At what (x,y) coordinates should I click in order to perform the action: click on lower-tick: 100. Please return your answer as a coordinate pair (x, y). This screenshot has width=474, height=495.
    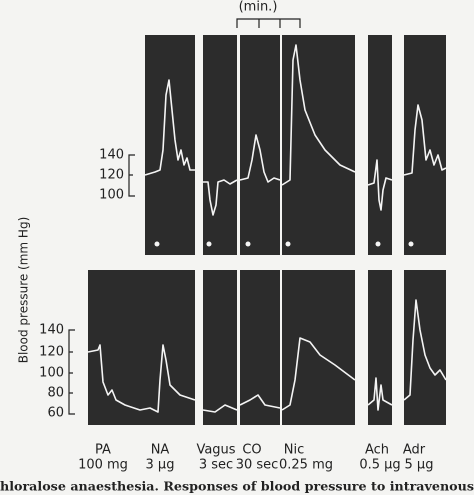
    Looking at the image, I should click on (51, 373).